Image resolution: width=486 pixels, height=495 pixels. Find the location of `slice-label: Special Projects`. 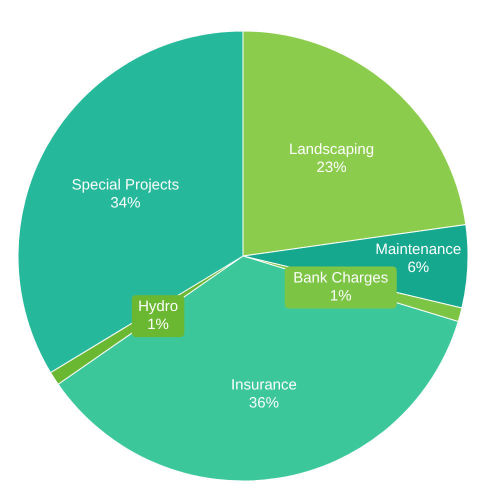

slice-label: Special Projects is located at coordinates (126, 185).